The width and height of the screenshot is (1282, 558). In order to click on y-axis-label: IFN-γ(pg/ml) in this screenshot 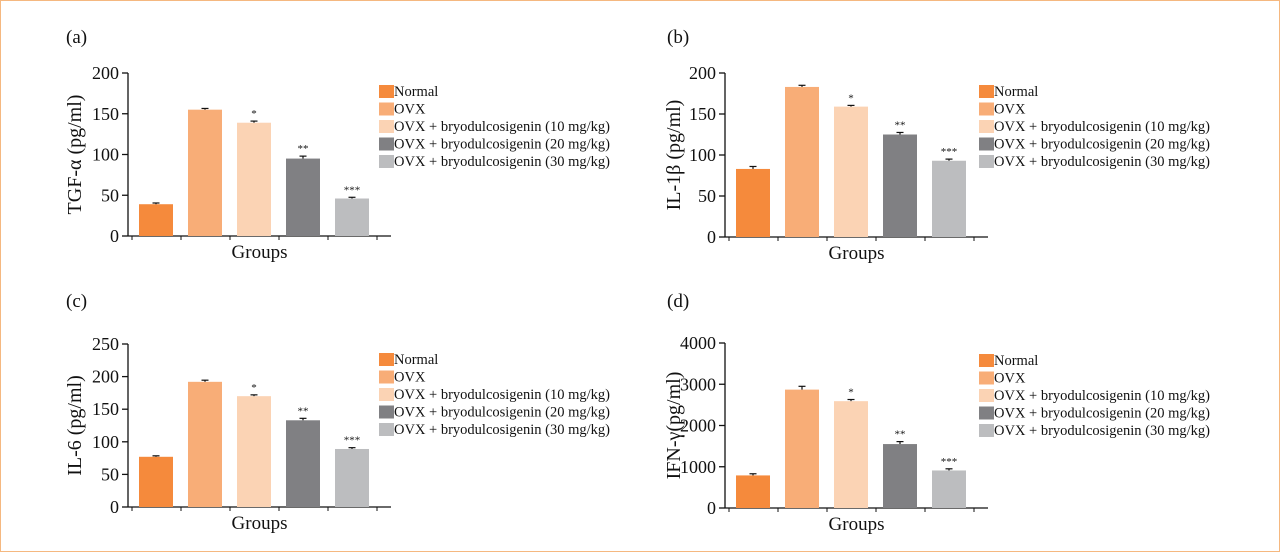, I will do `click(674, 426)`.